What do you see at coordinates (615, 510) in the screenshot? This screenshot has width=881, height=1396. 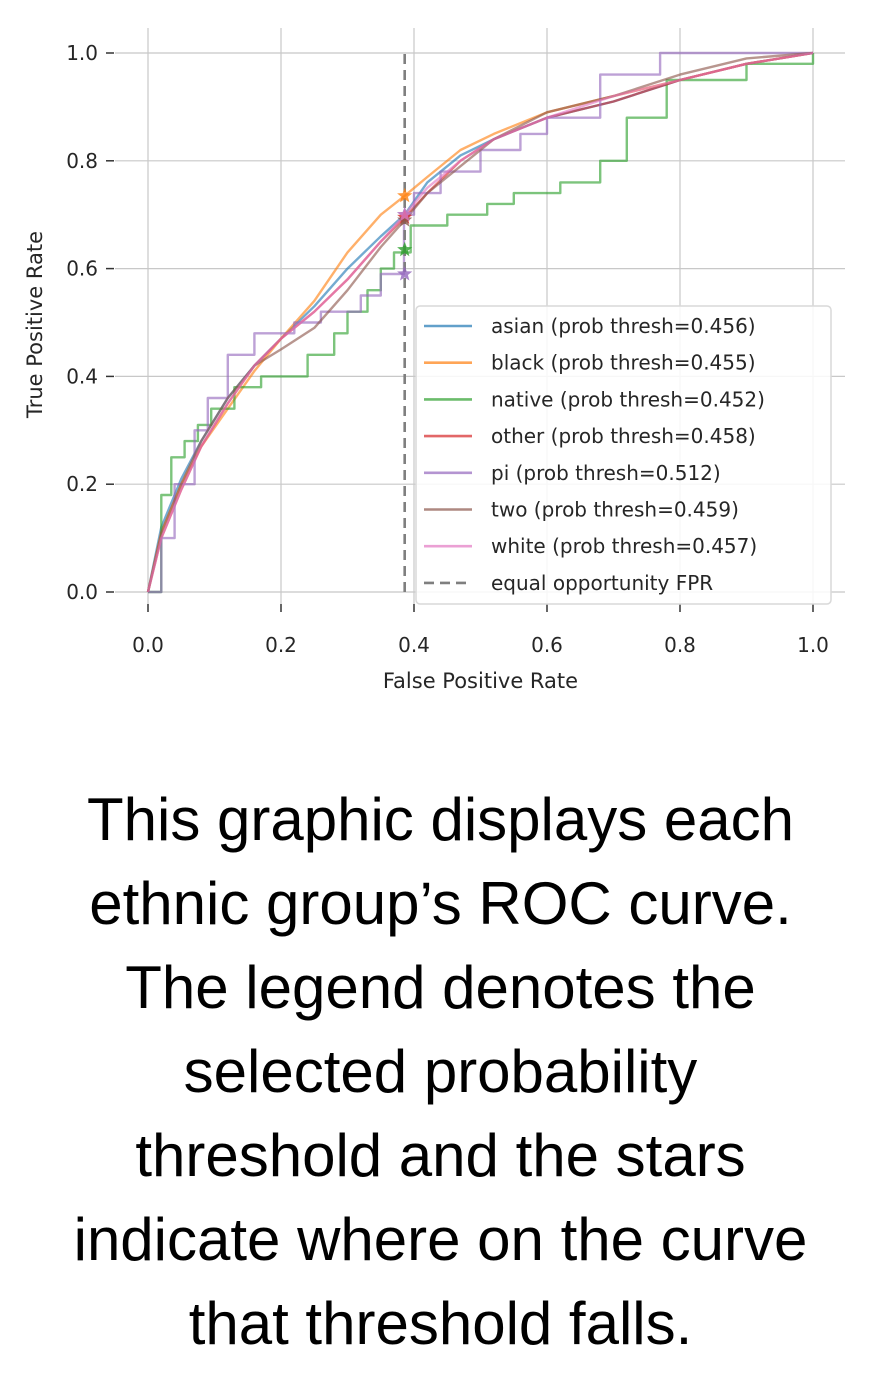 I see `legend-label: two (prob thresh=0.459)` at bounding box center [615, 510].